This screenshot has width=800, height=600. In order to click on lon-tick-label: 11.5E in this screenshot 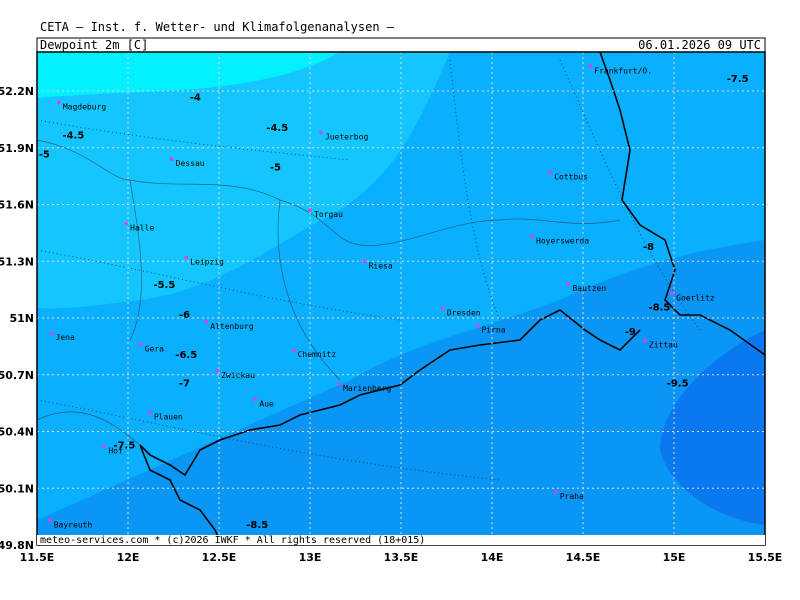, I will do `click(37, 557)`.